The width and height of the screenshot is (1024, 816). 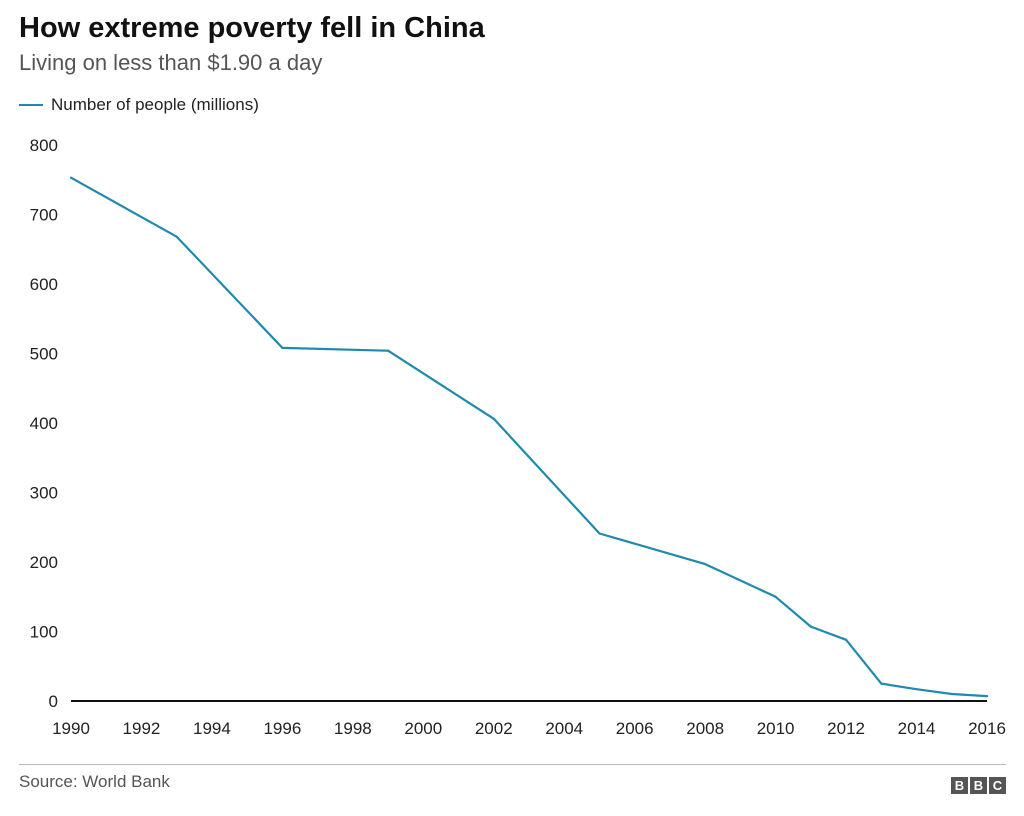 What do you see at coordinates (635, 728) in the screenshot?
I see `x-tick-label: 2006` at bounding box center [635, 728].